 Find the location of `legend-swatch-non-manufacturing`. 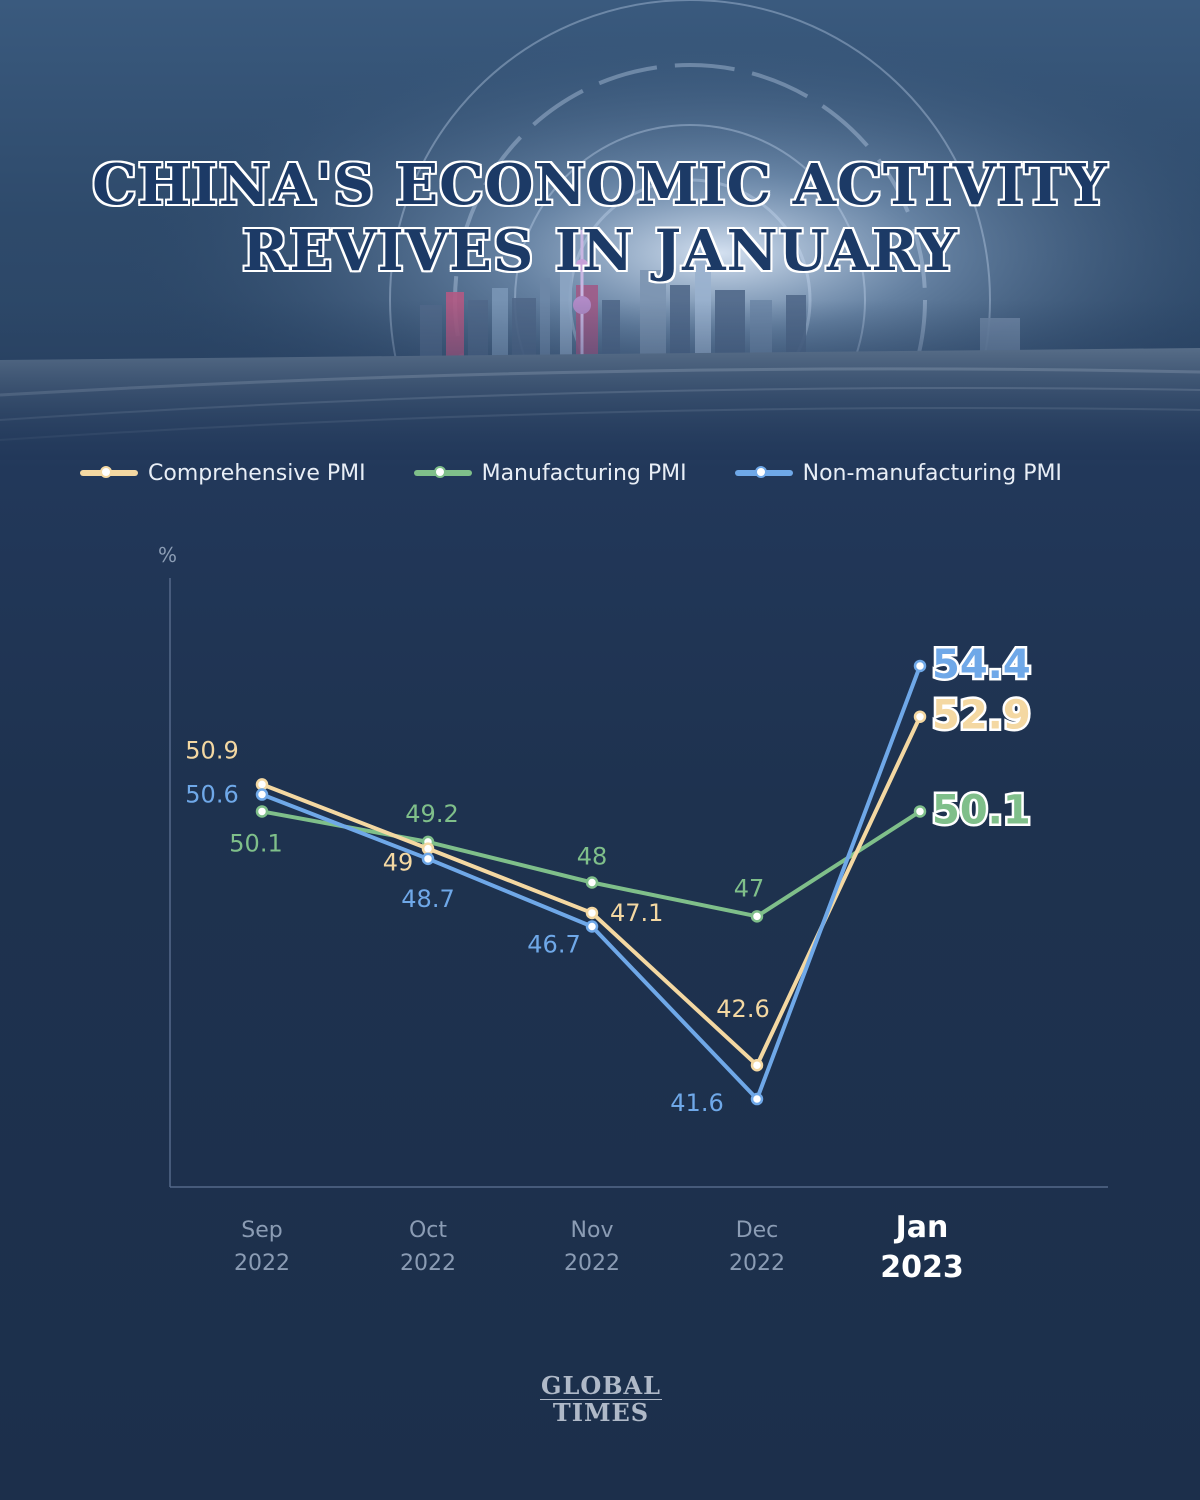

legend-swatch-non-manufacturing is located at coordinates (763, 472).